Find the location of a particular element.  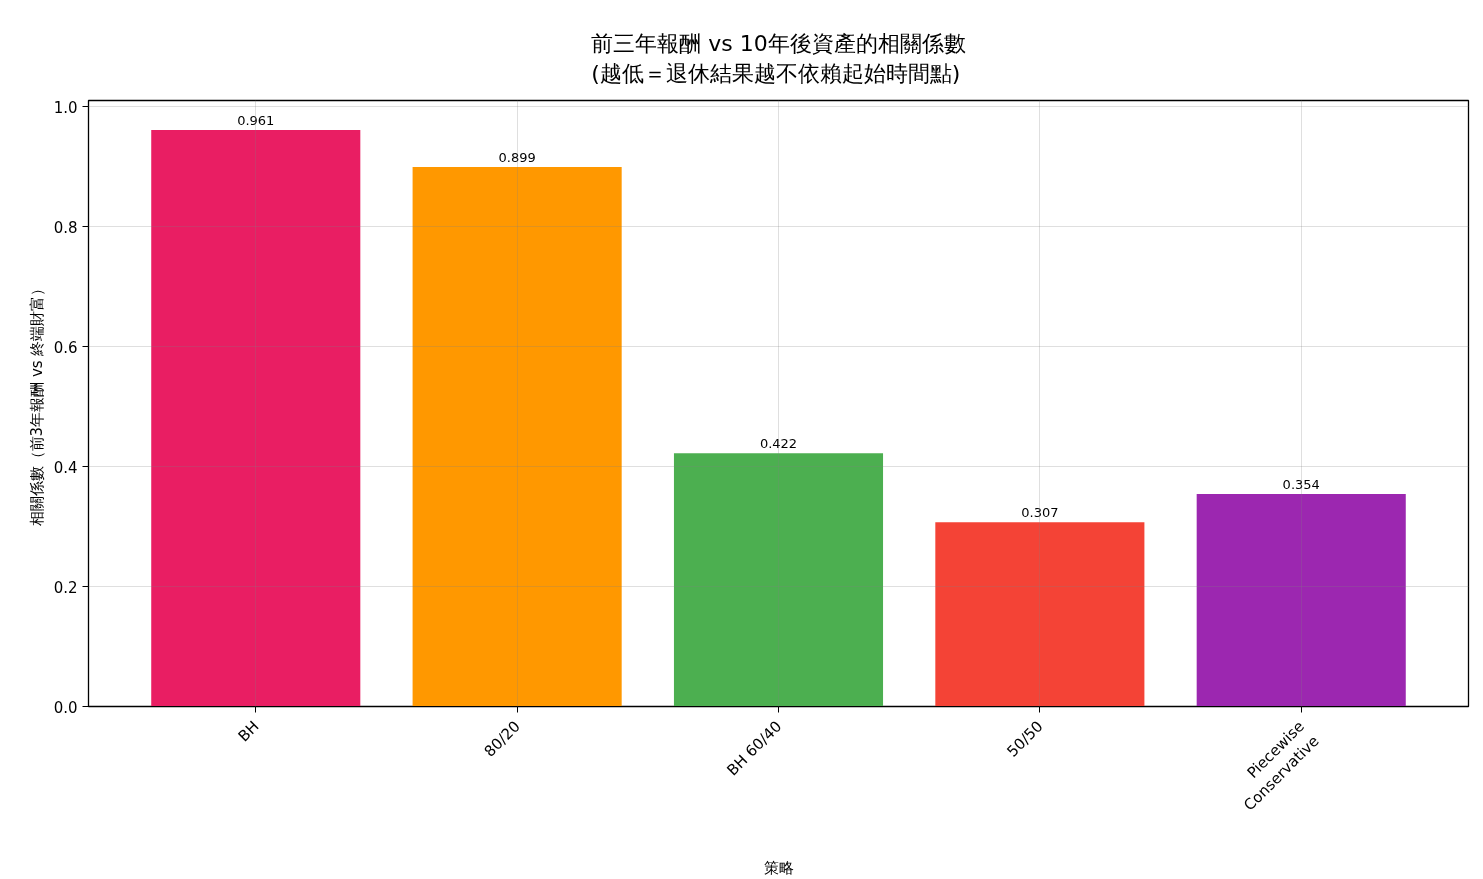

y-tick-label: 0.4 is located at coordinates (65, 467).